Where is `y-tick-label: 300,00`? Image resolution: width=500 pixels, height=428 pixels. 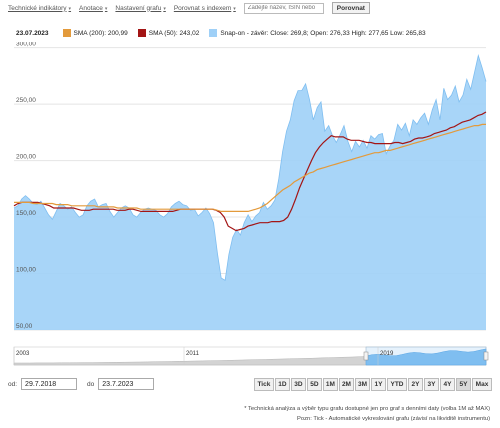 y-tick-label: 300,00 is located at coordinates (26, 45).